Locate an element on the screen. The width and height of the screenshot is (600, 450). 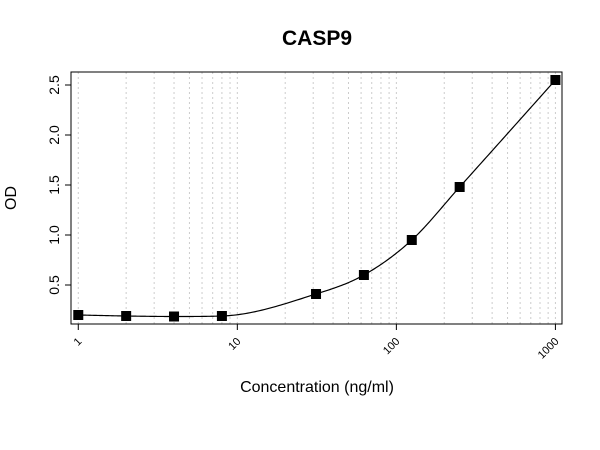
x-axis: 1 10 100 1000 is located at coordinates (317, 342).